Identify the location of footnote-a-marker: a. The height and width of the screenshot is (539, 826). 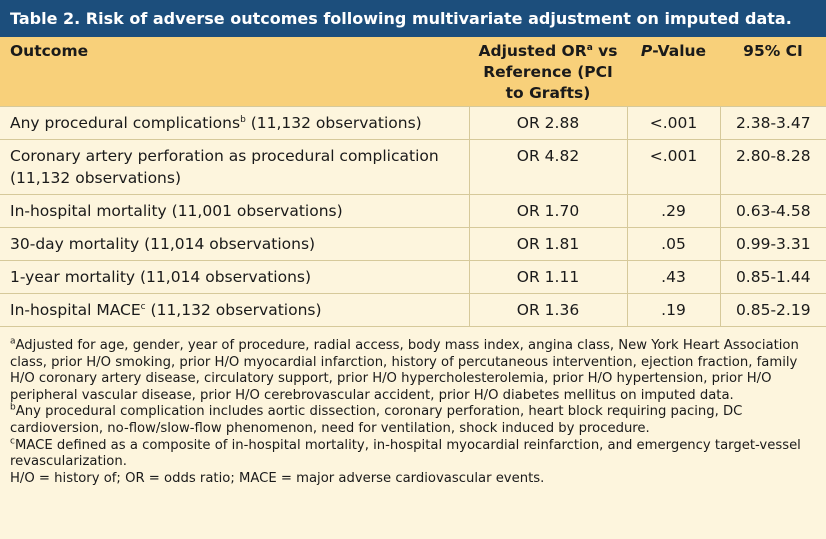
(13, 341).